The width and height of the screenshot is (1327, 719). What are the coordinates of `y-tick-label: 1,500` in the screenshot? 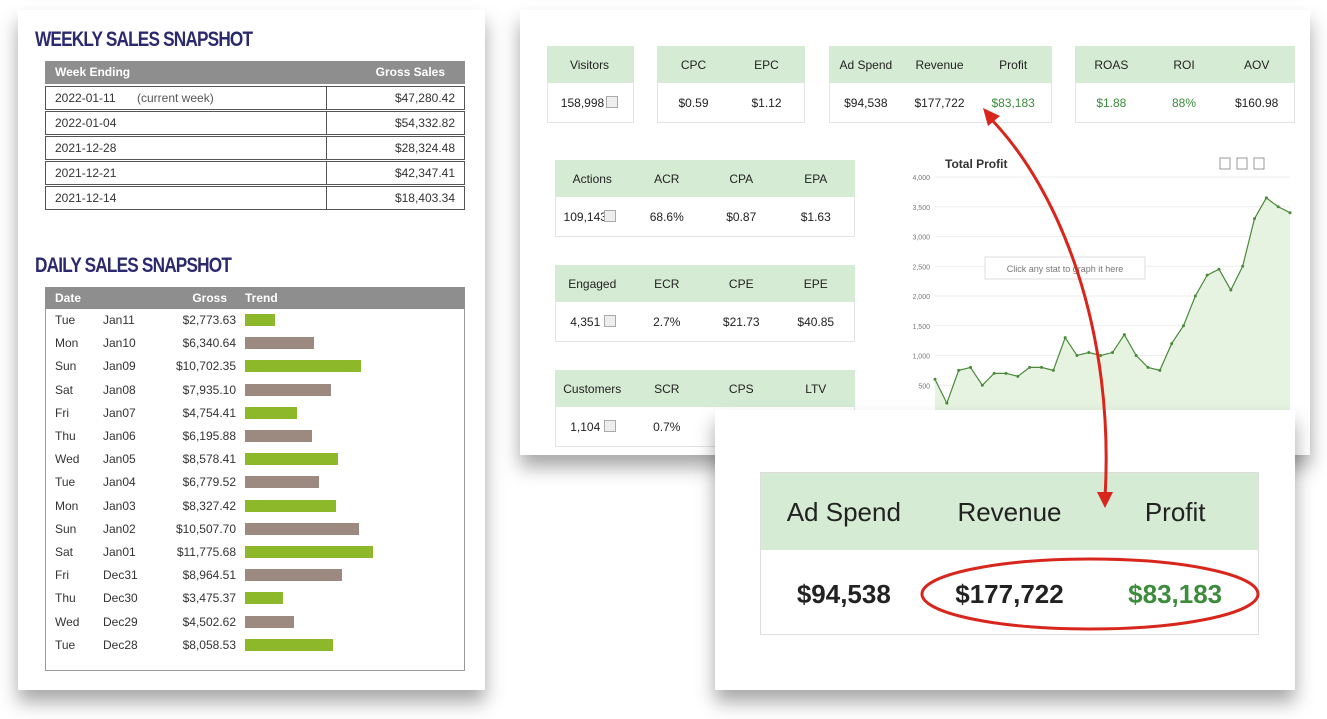 It's located at (921, 327).